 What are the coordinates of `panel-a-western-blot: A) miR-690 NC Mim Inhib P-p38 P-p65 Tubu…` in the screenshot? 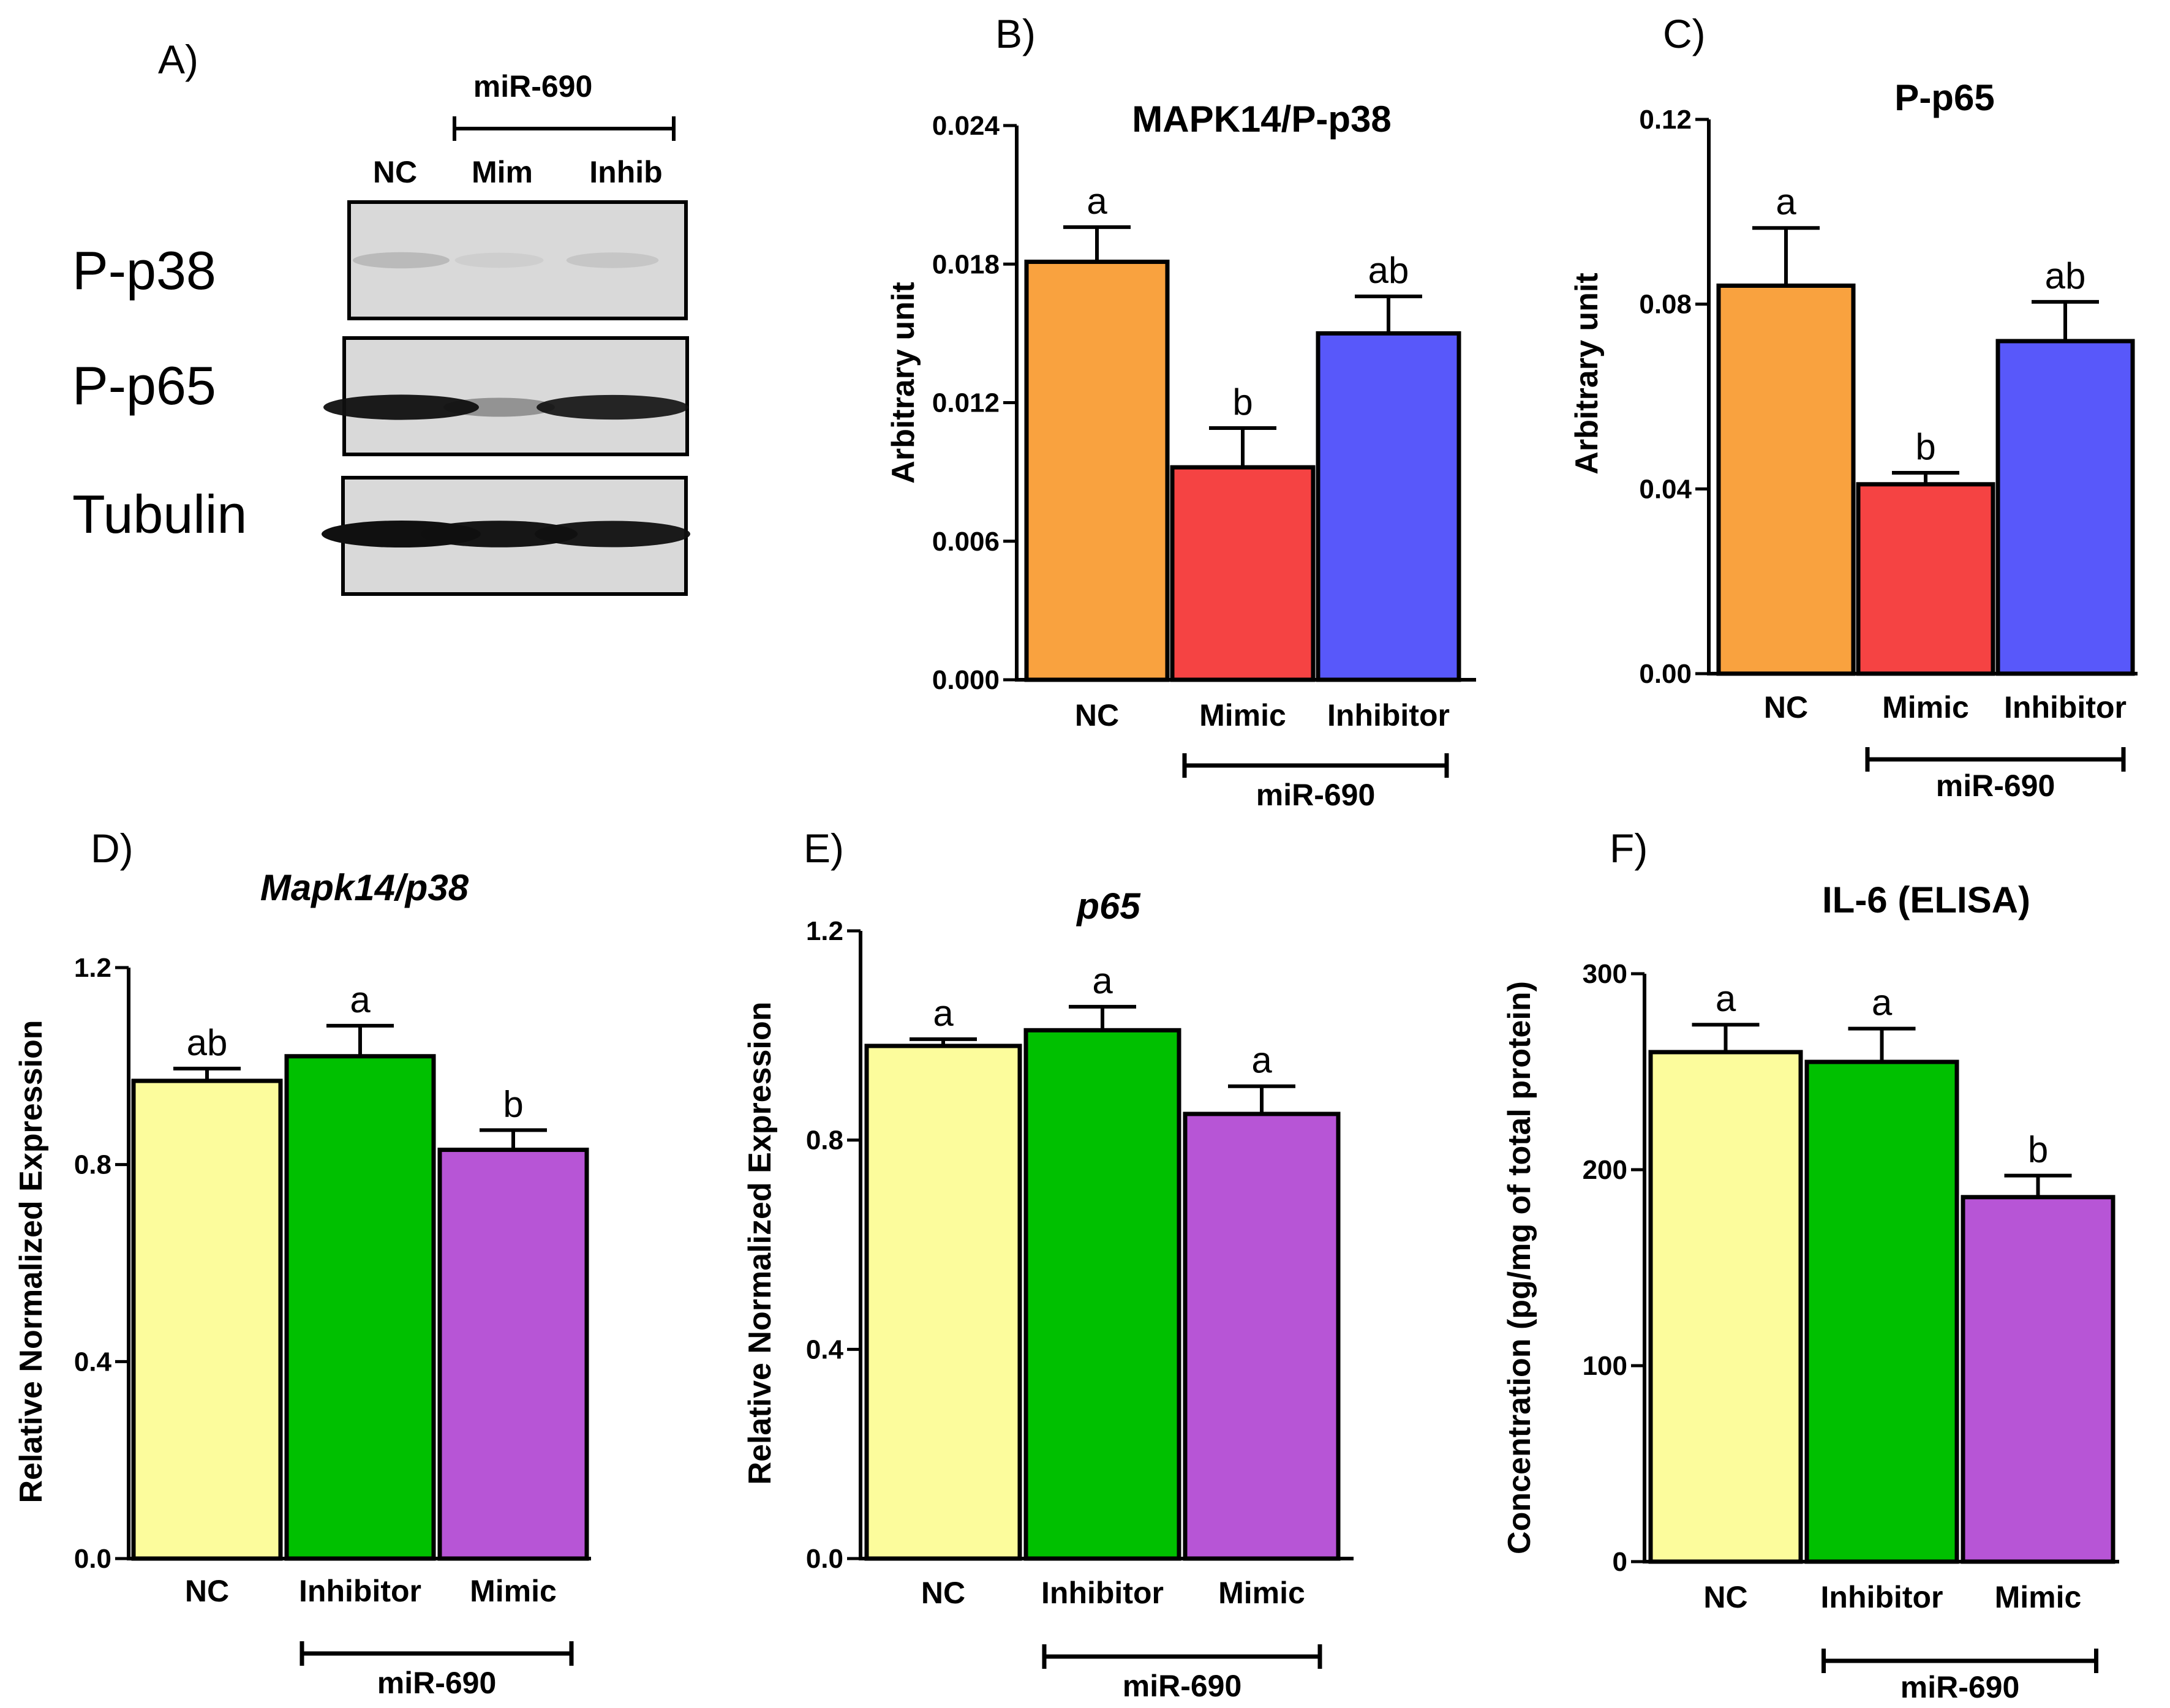 It's located at (381, 316).